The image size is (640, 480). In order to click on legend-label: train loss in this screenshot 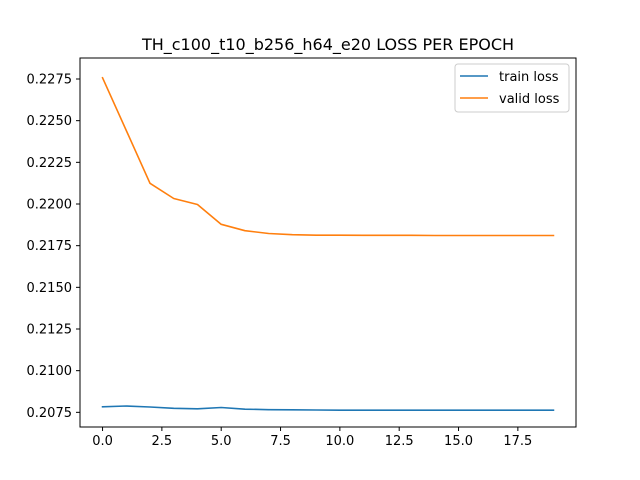, I will do `click(529, 77)`.